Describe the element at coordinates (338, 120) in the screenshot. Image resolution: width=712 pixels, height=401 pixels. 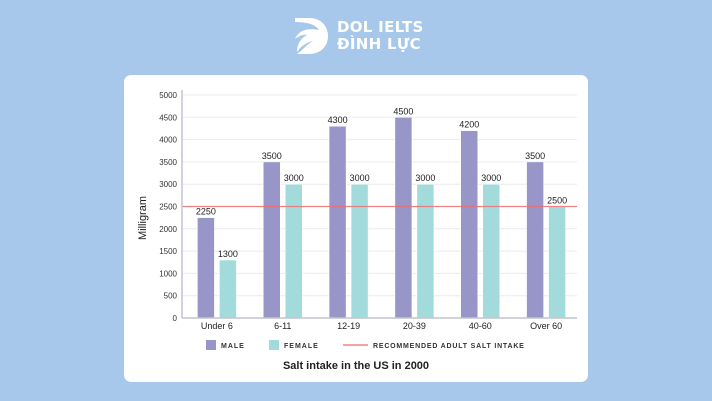
I see `data-label: 4300` at that location.